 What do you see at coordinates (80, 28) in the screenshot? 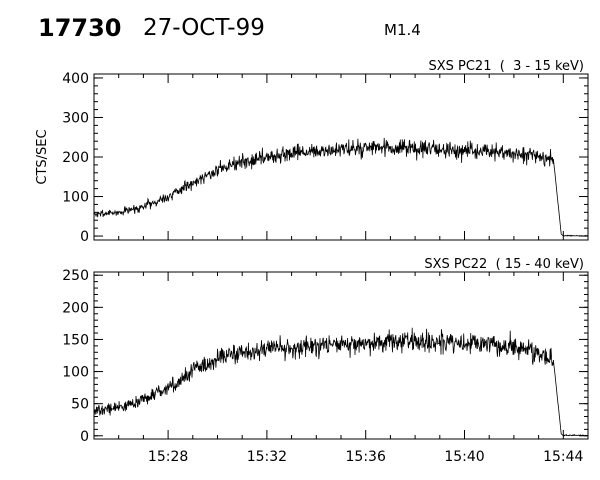
I see `event-id: 17730` at bounding box center [80, 28].